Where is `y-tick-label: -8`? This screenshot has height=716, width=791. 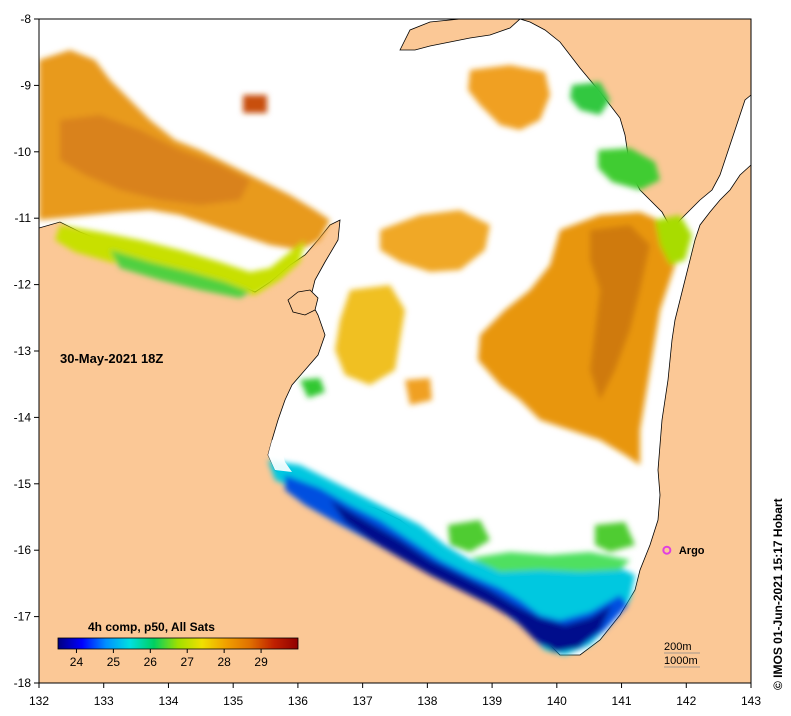 y-tick-label: -8 is located at coordinates (25, 19).